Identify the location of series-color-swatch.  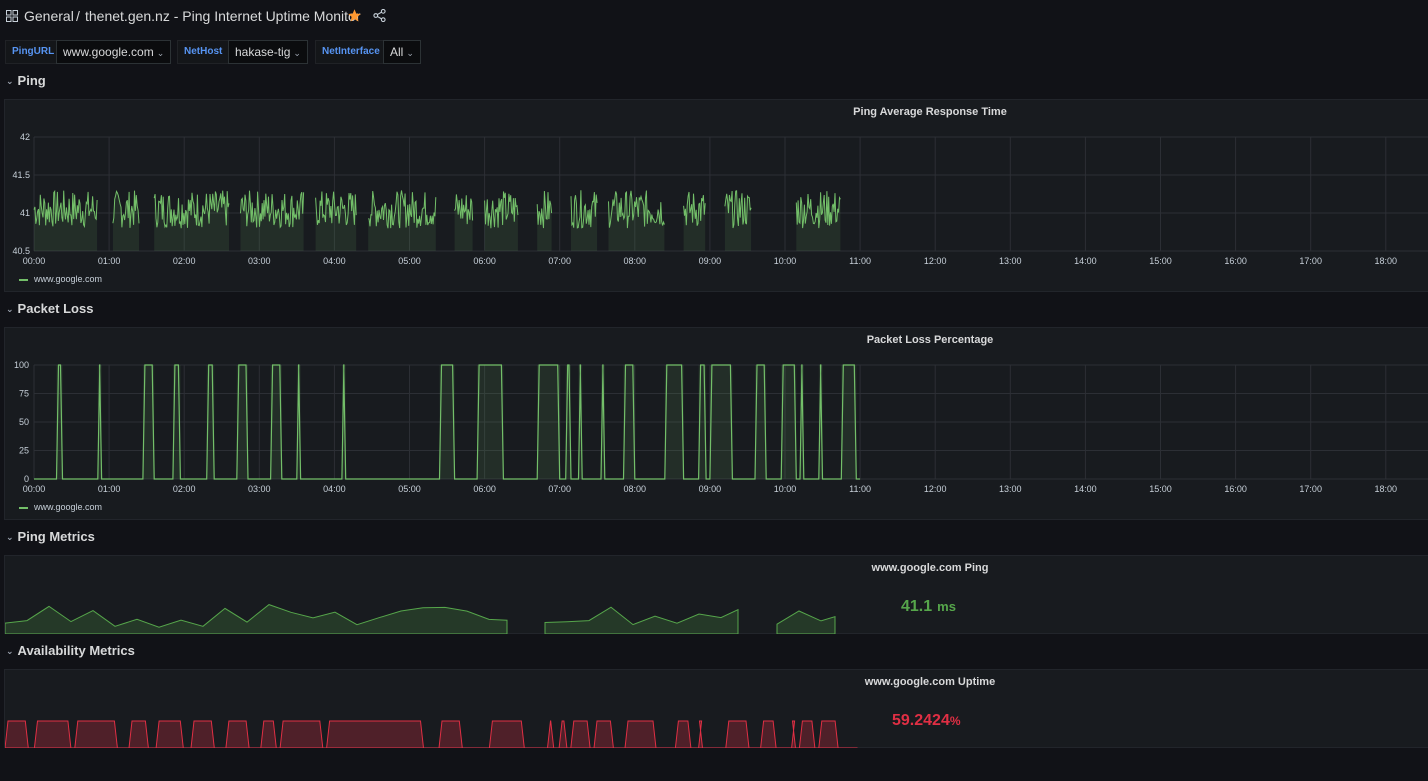
(23, 279).